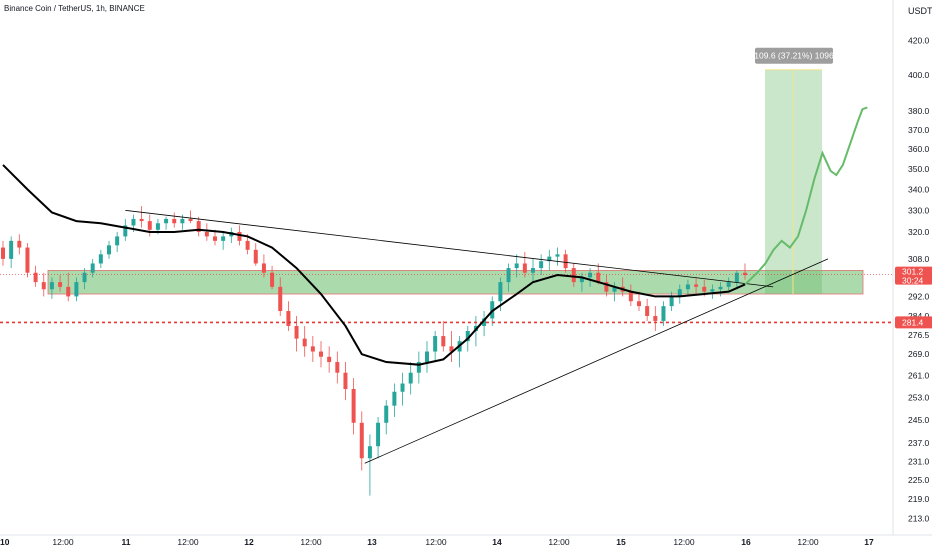  What do you see at coordinates (919, 499) in the screenshot?
I see `y-tick-label: 219.0` at bounding box center [919, 499].